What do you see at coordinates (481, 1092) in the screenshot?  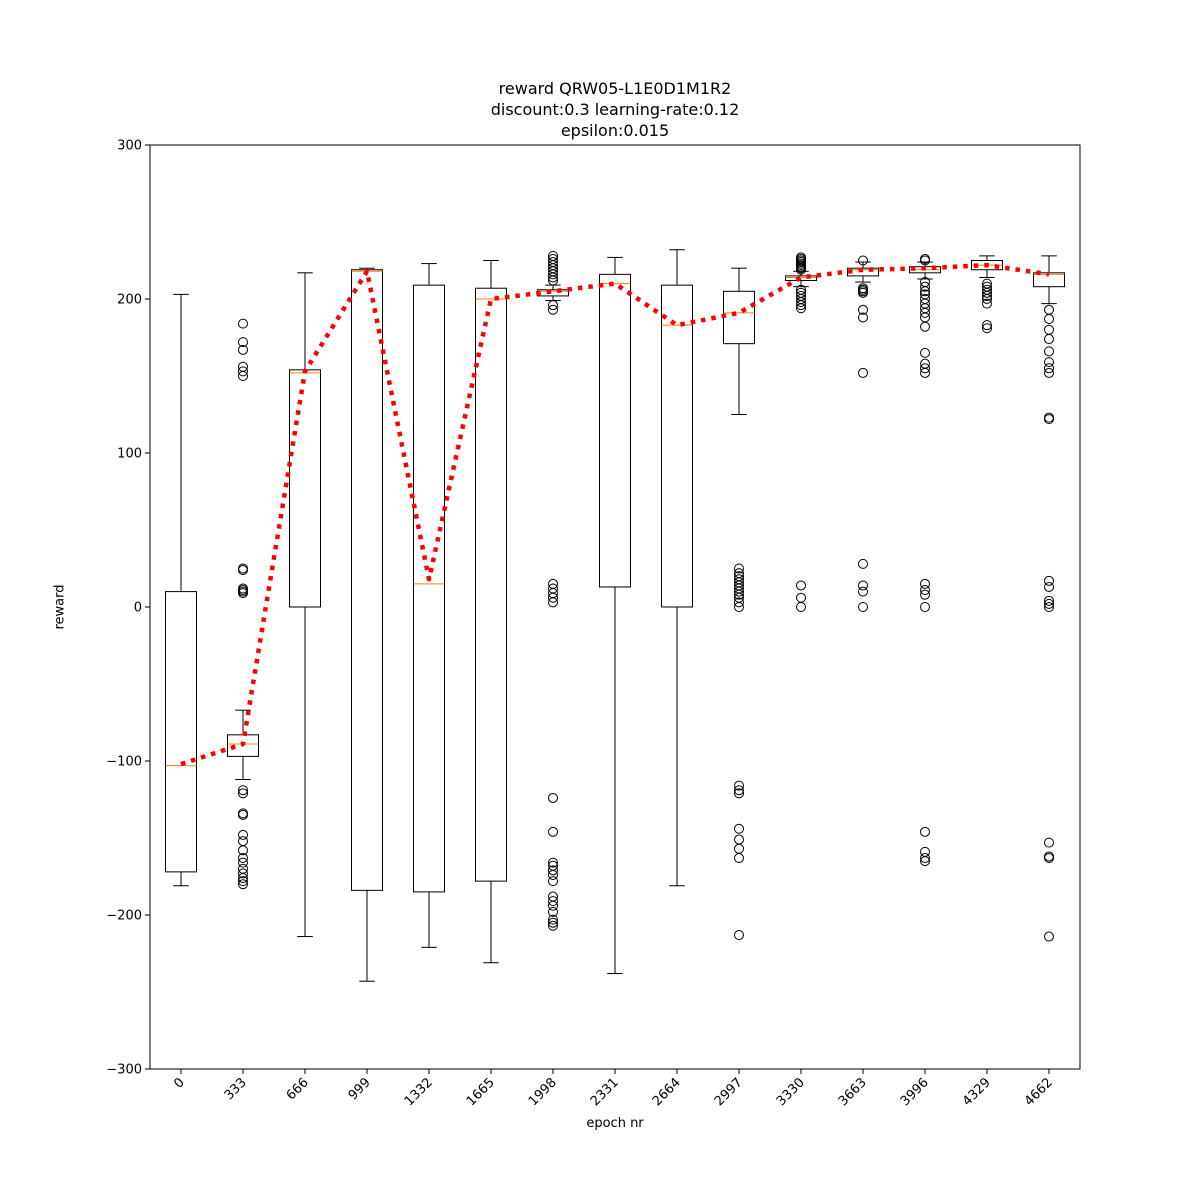 I see `x-tick-label: 1665` at bounding box center [481, 1092].